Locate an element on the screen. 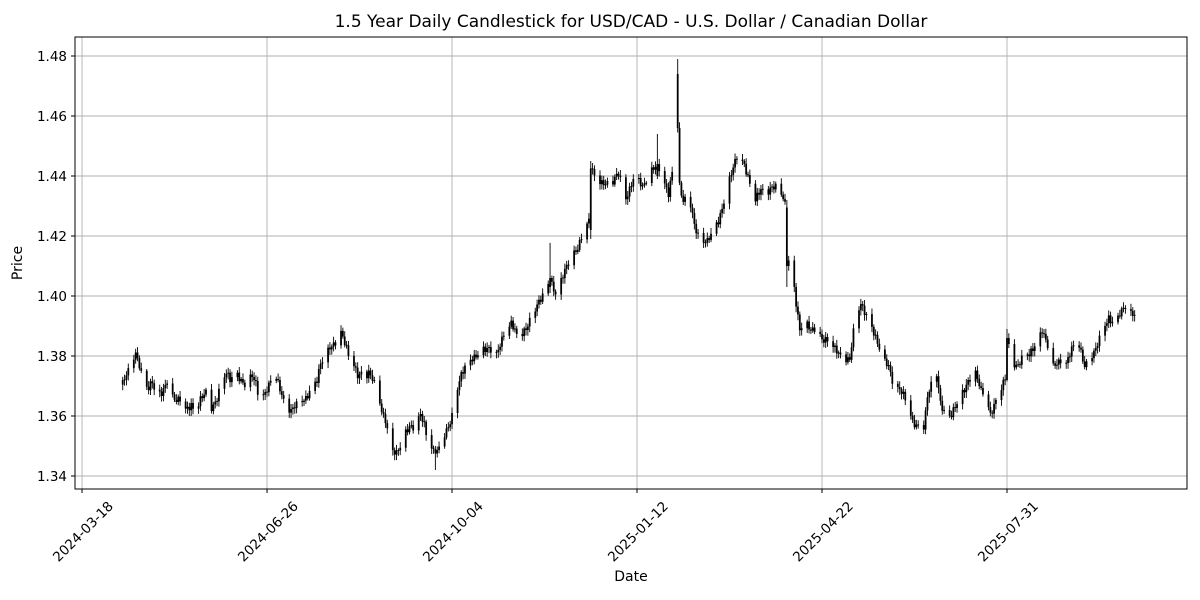 The width and height of the screenshot is (1200, 600). y-tick-label: 1.36 is located at coordinates (52, 417).